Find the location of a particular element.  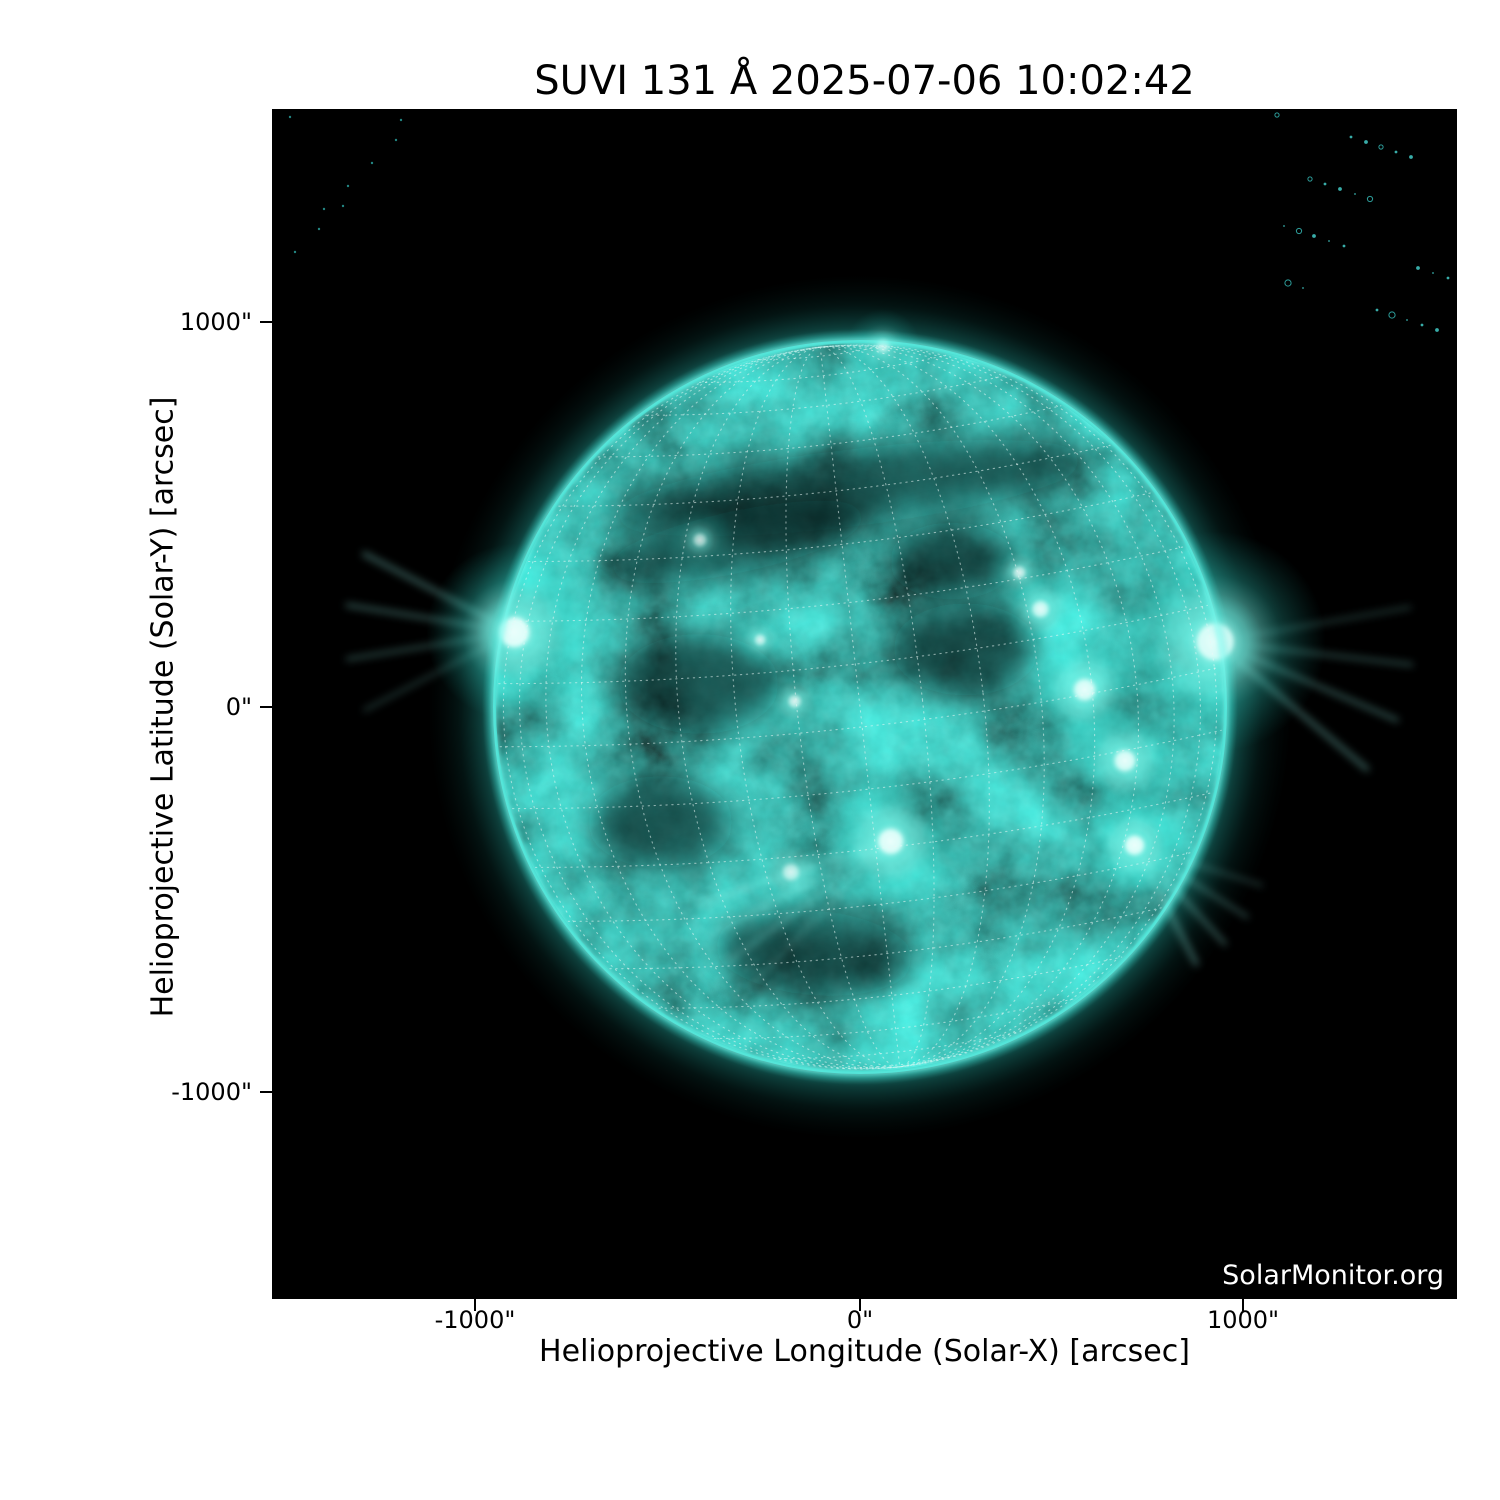

y-tick-label-1000: 1000" is located at coordinates (215, 322).